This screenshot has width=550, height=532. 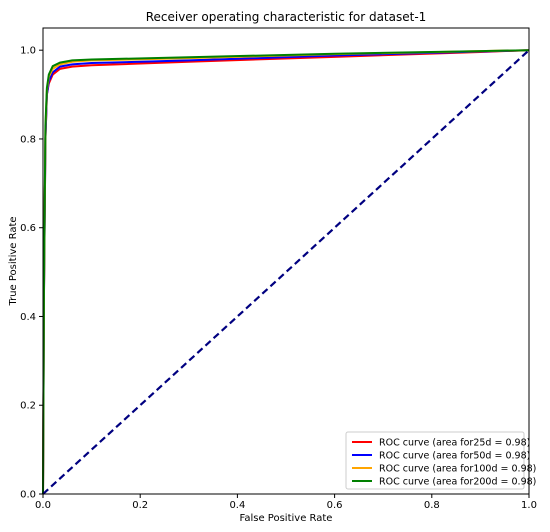 I want to click on legend-box, so click(x=435, y=460).